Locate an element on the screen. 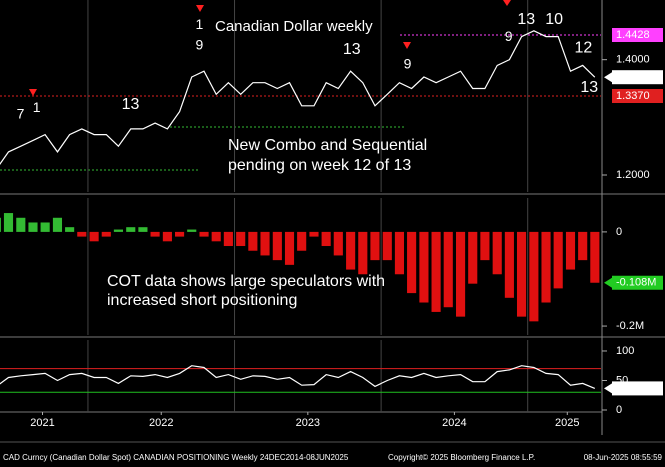  annotation: COT data shows large speculators with is located at coordinates (246, 281).